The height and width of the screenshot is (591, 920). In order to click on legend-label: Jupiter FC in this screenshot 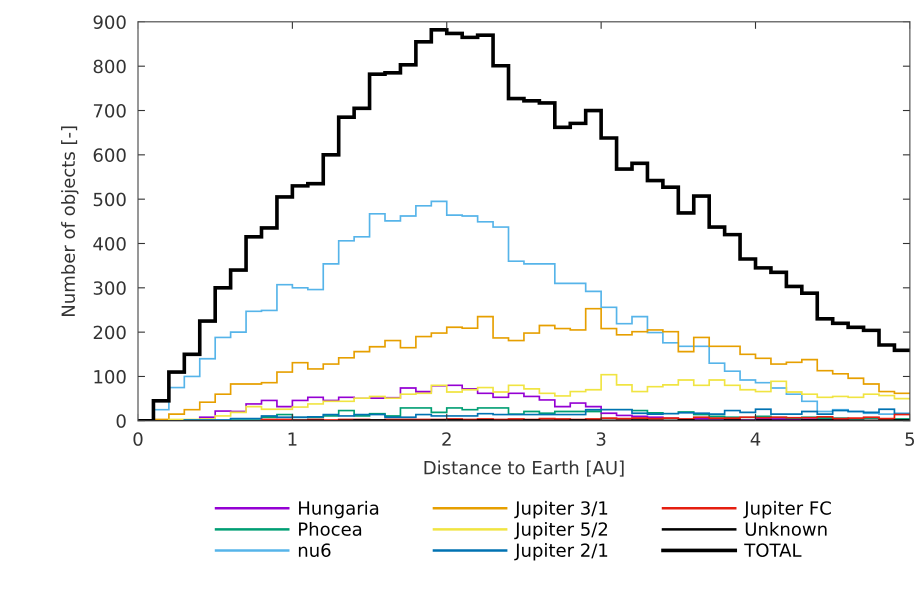, I will do `click(787, 509)`.